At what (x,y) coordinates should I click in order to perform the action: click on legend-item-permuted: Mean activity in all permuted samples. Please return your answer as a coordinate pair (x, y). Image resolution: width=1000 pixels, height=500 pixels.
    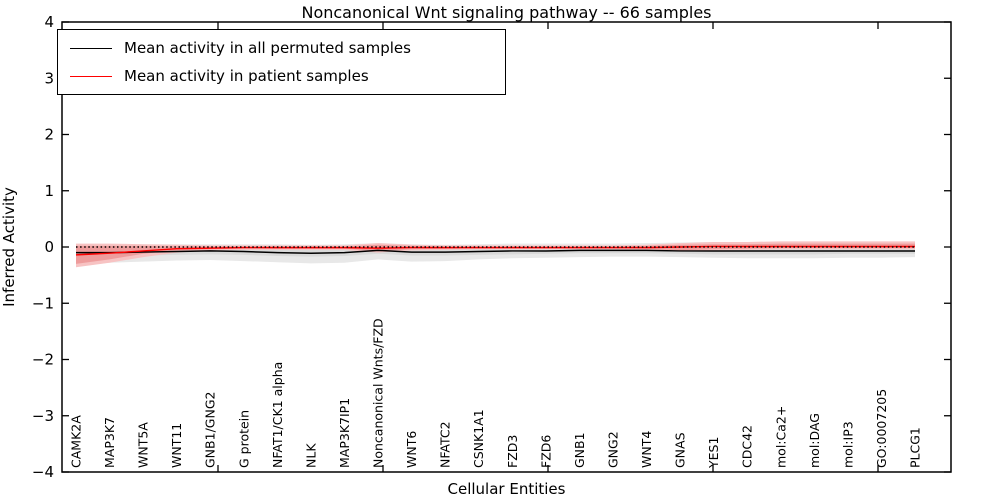
    Looking at the image, I should click on (281, 48).